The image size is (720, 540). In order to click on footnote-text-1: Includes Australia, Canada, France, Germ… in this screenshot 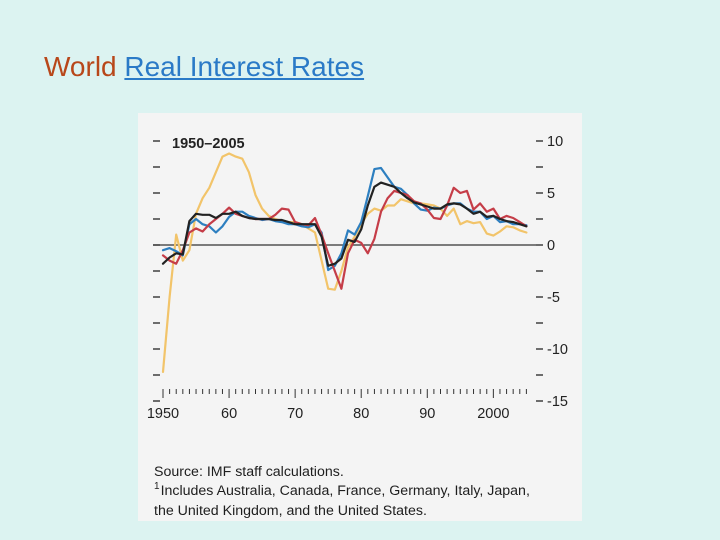, I will do `click(345, 491)`.